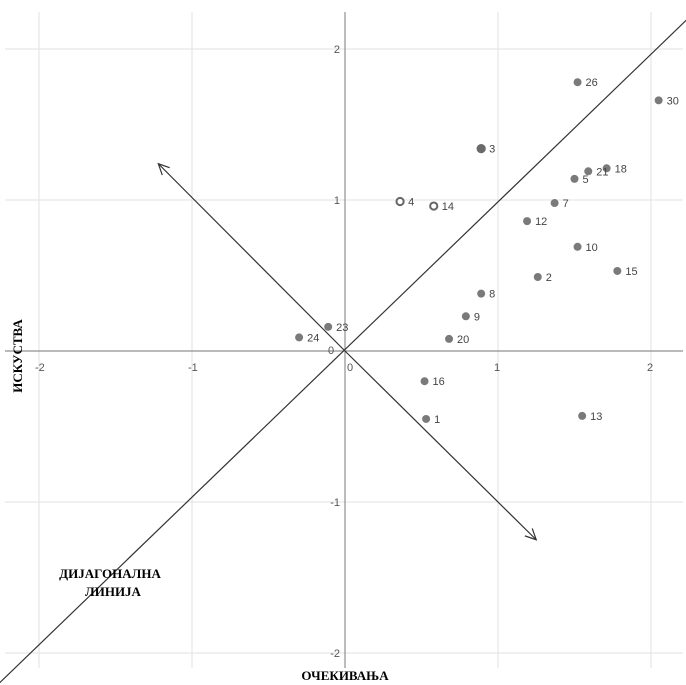  I want to click on x-axis-title: ОЧЕКИВАЊА, so click(345, 675).